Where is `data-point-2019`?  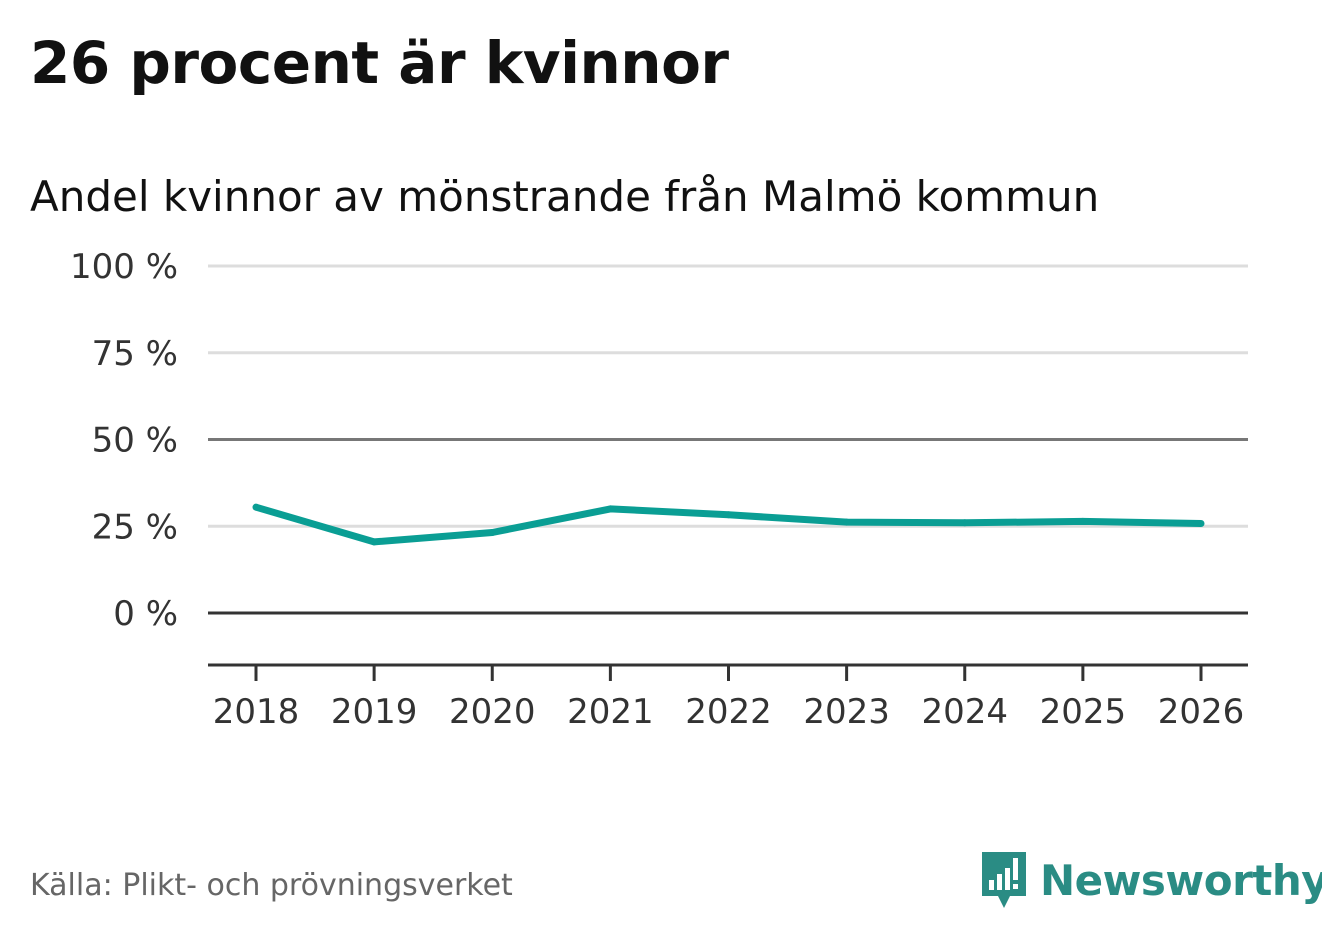 data-point-2019 is located at coordinates (374, 542).